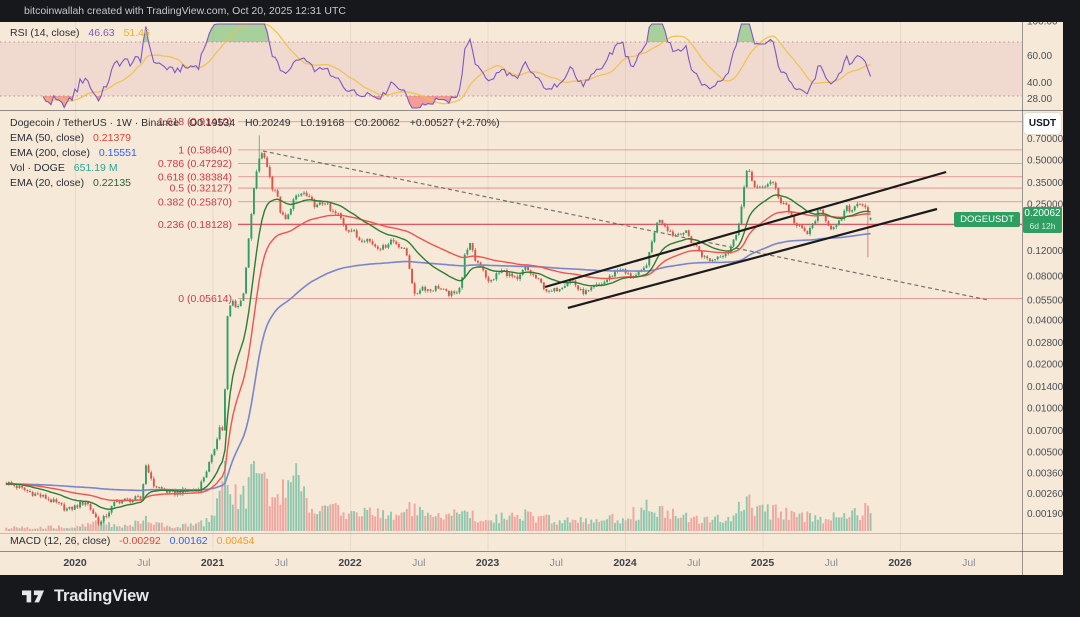 The height and width of the screenshot is (617, 1080). I want to click on volume-bars, so click(438, 496).